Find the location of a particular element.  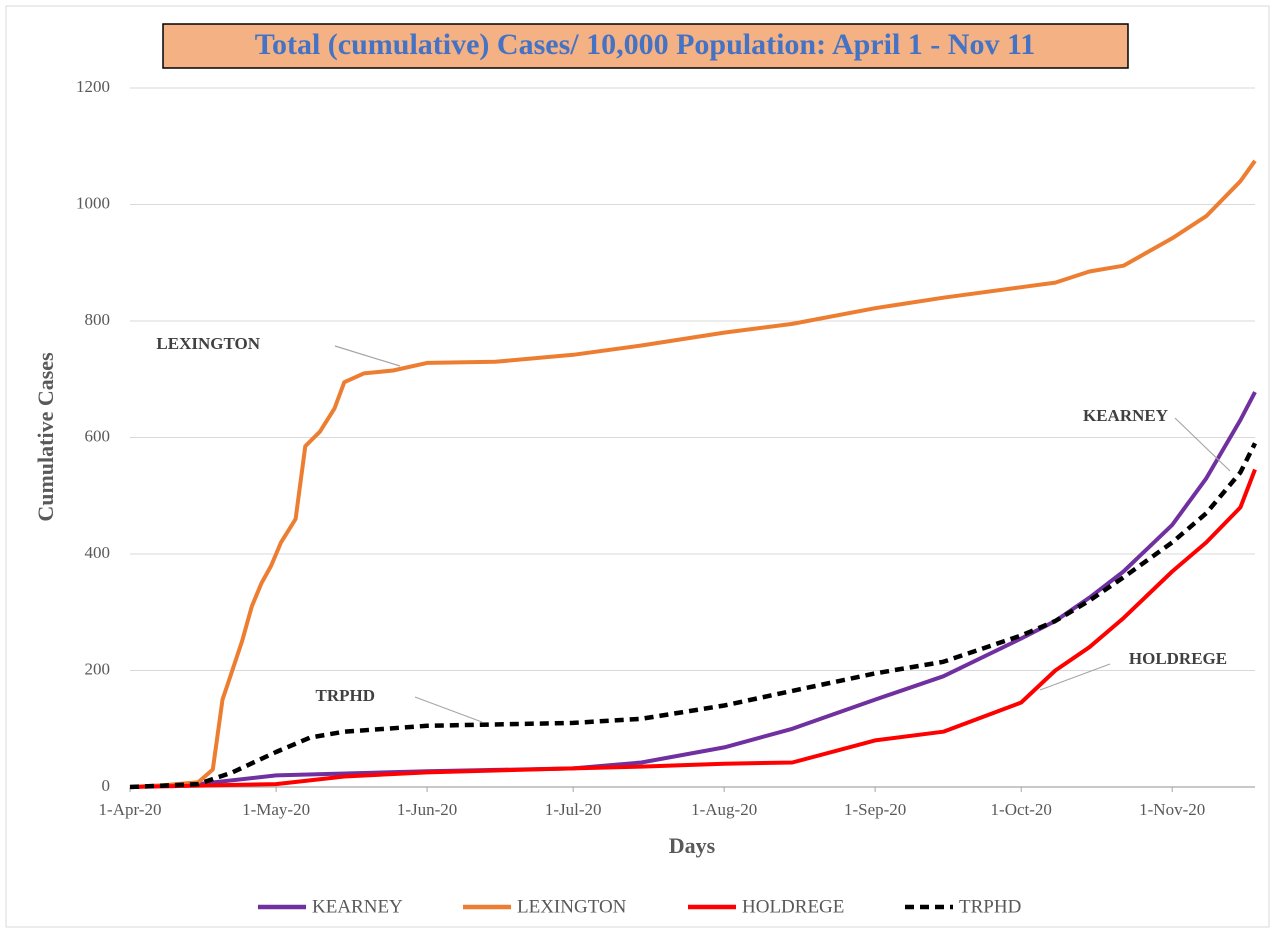

legend-label: KEARNEY is located at coordinates (357, 906).